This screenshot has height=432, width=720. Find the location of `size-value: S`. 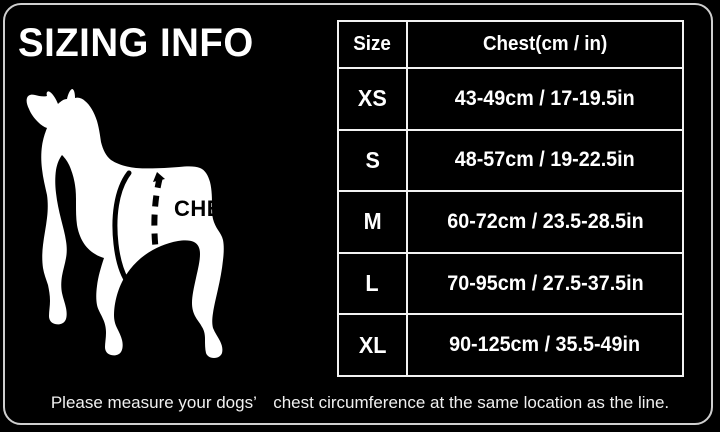

size-value: S is located at coordinates (372, 159).